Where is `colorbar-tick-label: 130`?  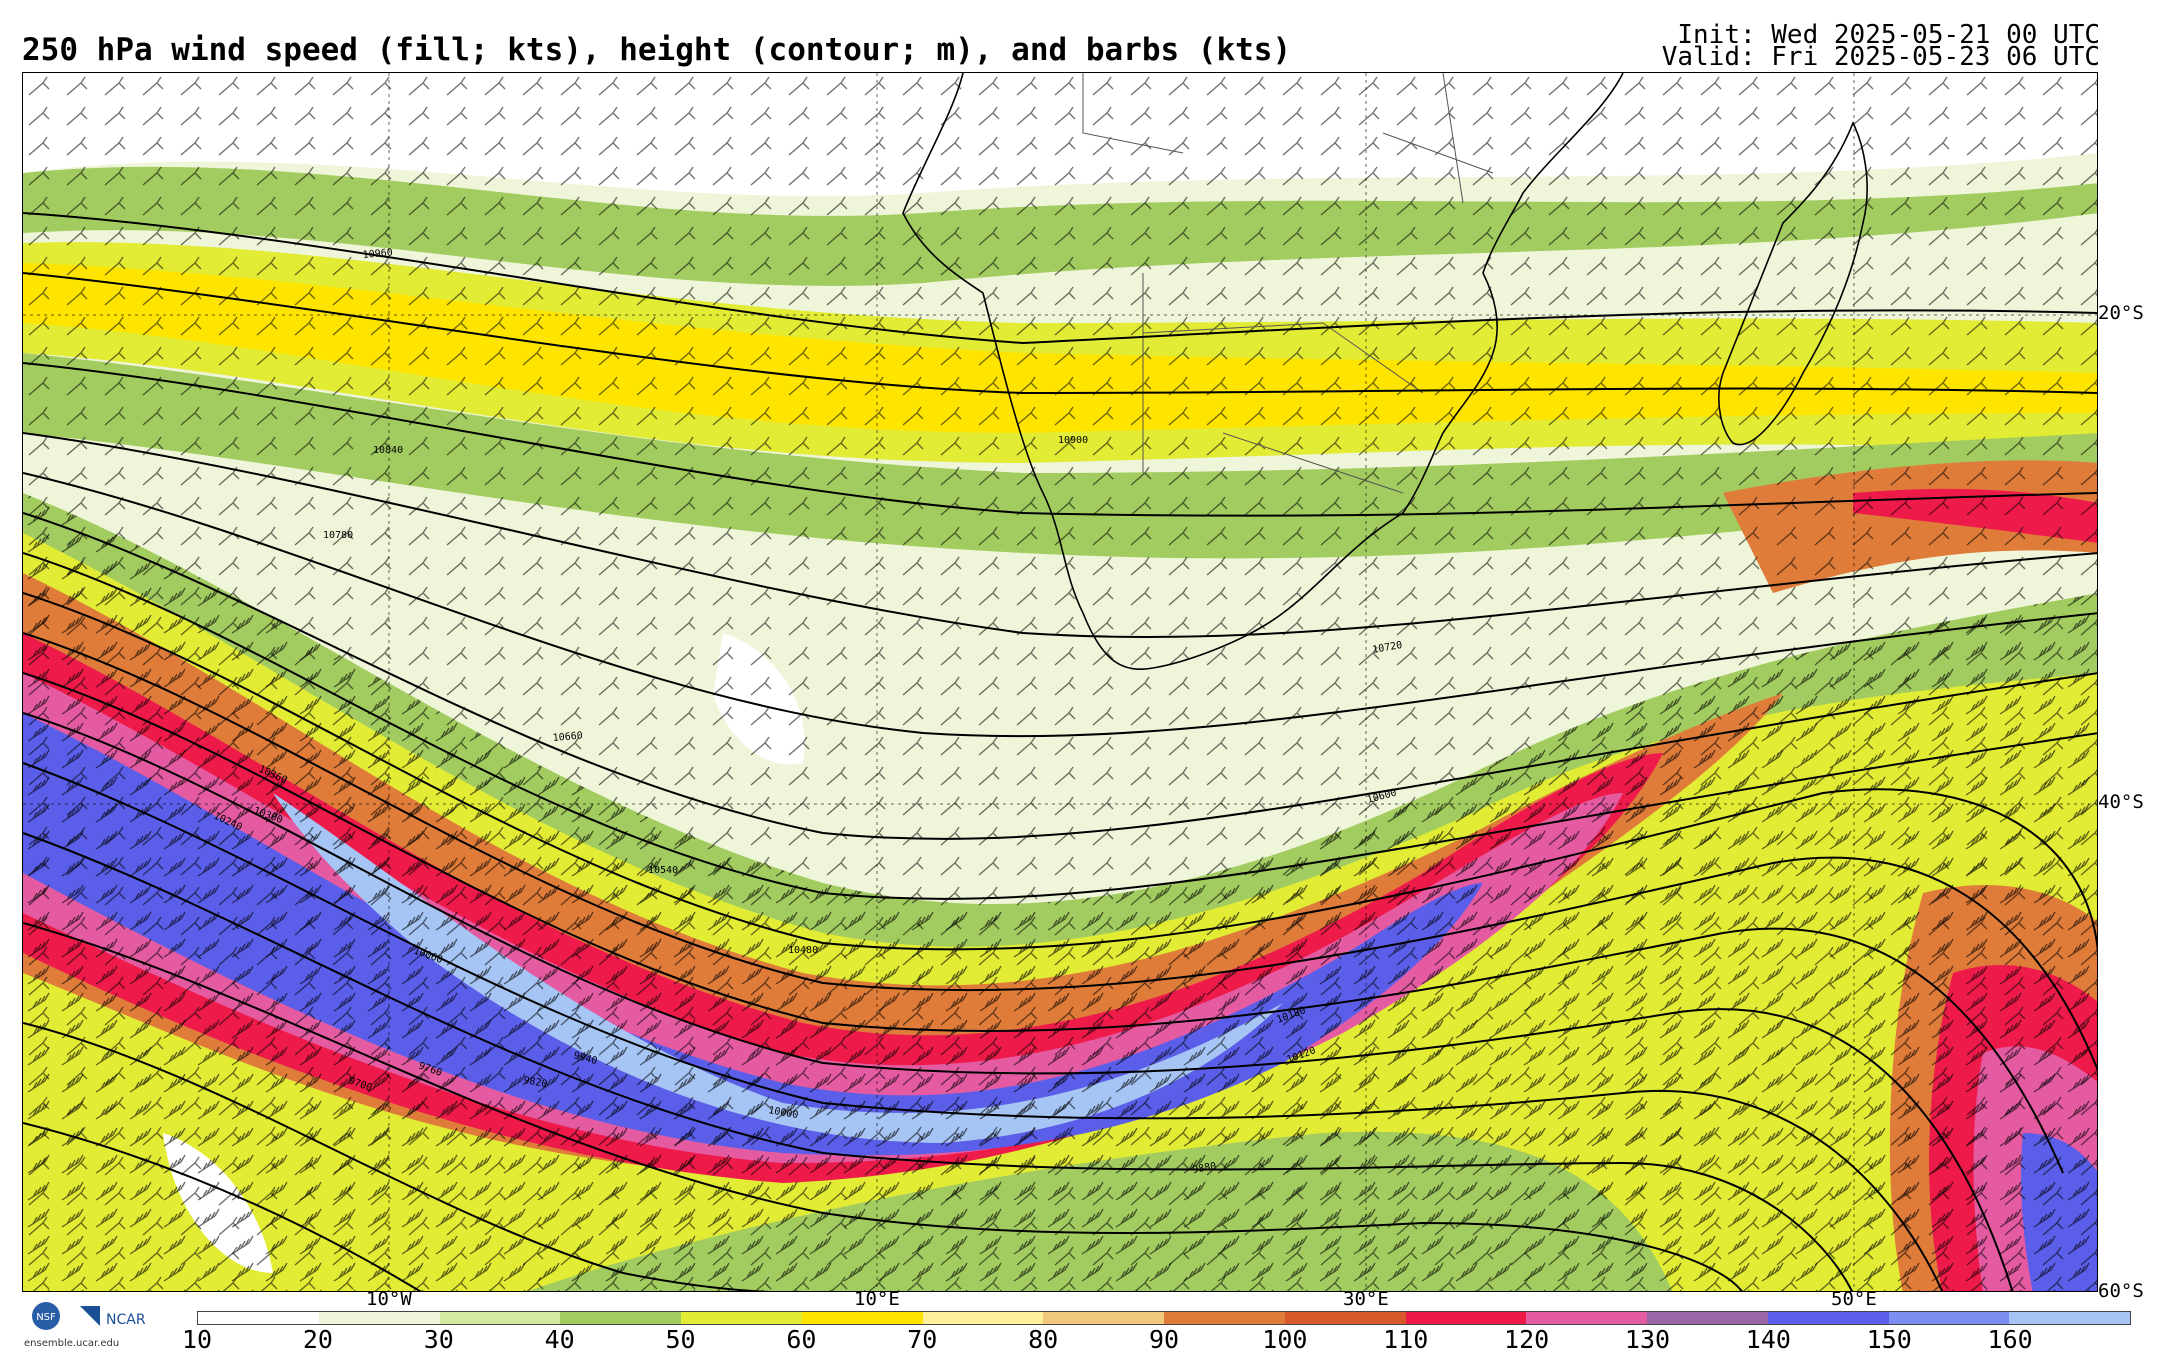
colorbar-tick-label: 130 is located at coordinates (1647, 1339).